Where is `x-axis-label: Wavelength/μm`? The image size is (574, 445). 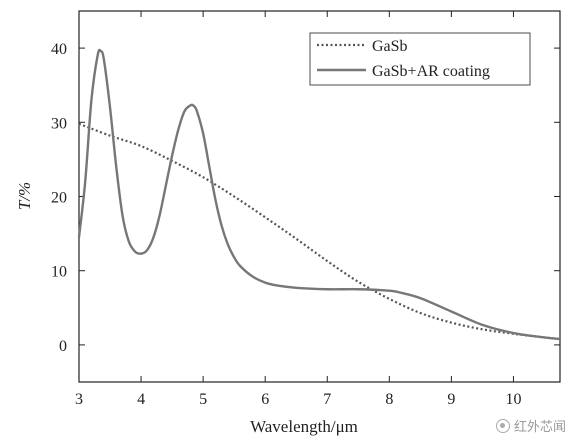 x-axis-label: Wavelength/μm is located at coordinates (304, 426).